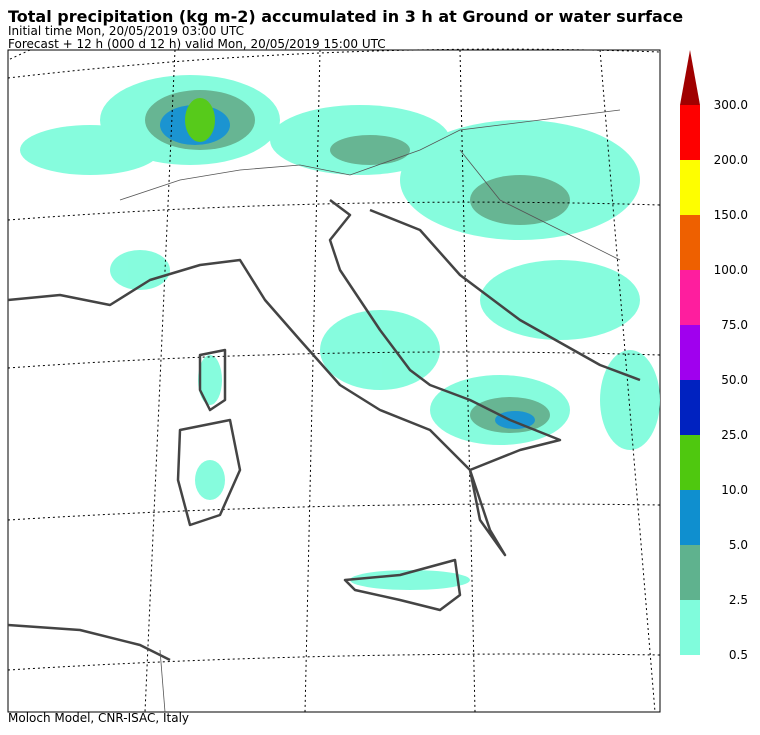  What do you see at coordinates (98, 718) in the screenshot?
I see `footer: Moloch Model, CNR-ISAC, Italy` at bounding box center [98, 718].